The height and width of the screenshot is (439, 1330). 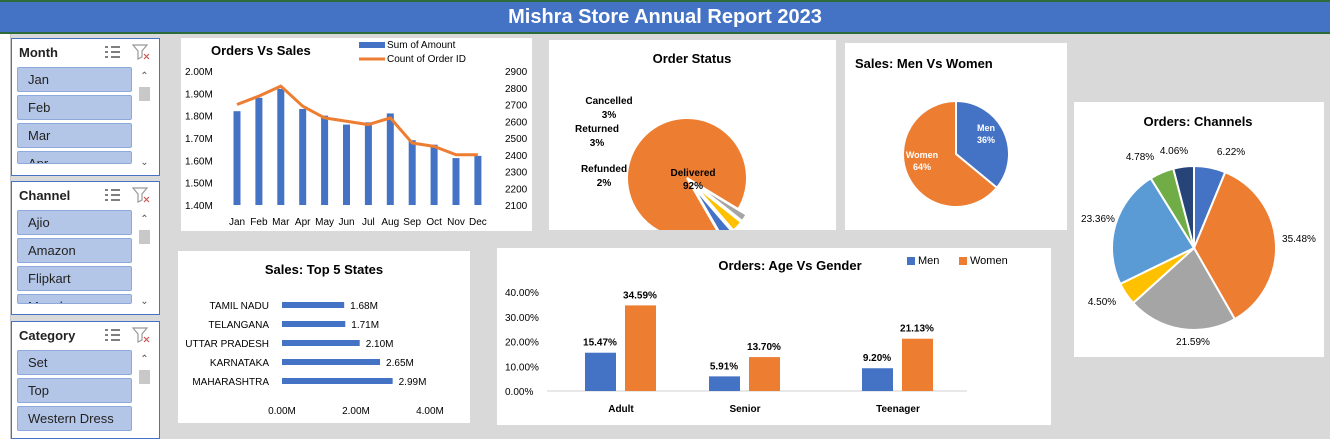 What do you see at coordinates (259, 222) in the screenshot?
I see `x-tick-label: Feb` at bounding box center [259, 222].